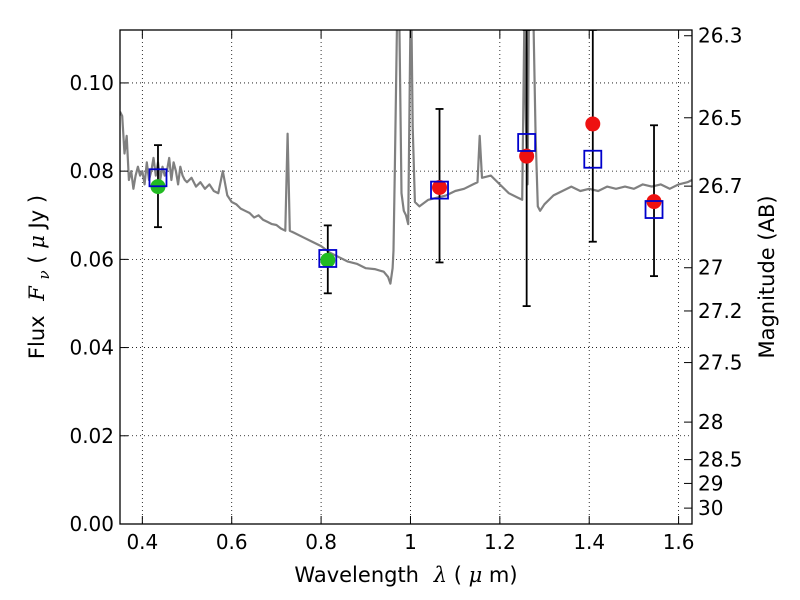 This screenshot has width=800, height=600. I want to click on x-tick-label: 0.6, so click(232, 542).